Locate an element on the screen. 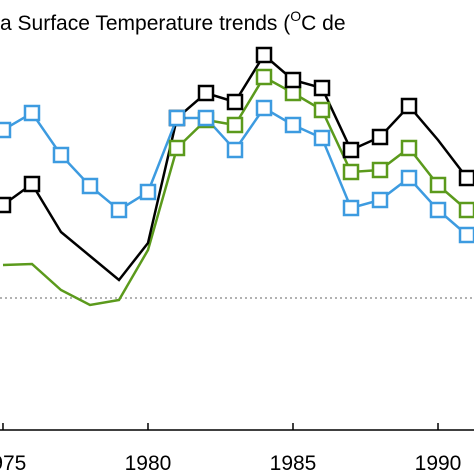  x-tick-label: 1985 is located at coordinates (293, 463).